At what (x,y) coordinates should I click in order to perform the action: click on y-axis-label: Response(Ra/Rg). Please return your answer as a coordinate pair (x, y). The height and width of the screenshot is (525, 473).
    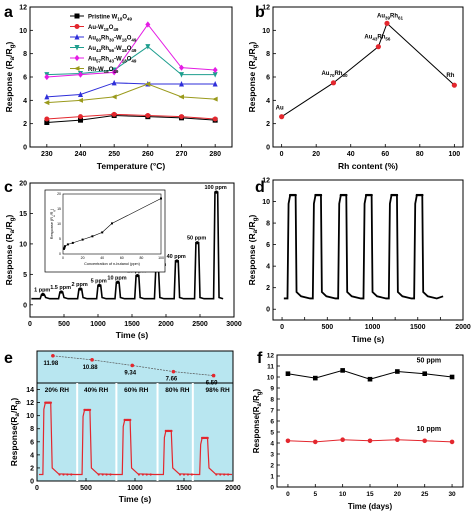
    Looking at the image, I should click on (257, 420).